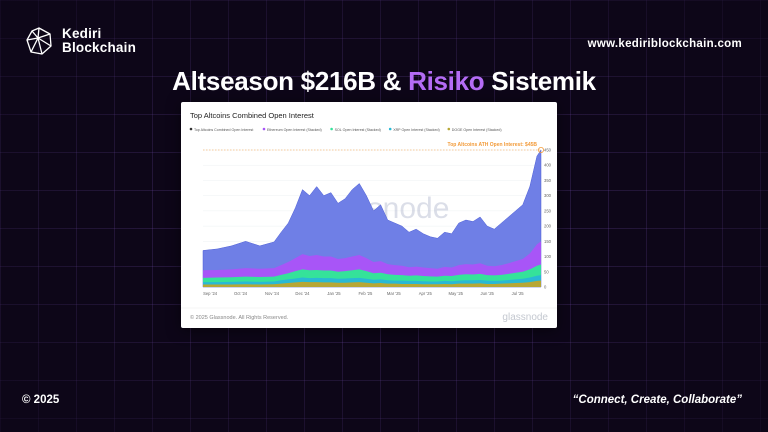  Describe the element at coordinates (548, 256) in the screenshot. I see `y-tick-label: 100` at that location.